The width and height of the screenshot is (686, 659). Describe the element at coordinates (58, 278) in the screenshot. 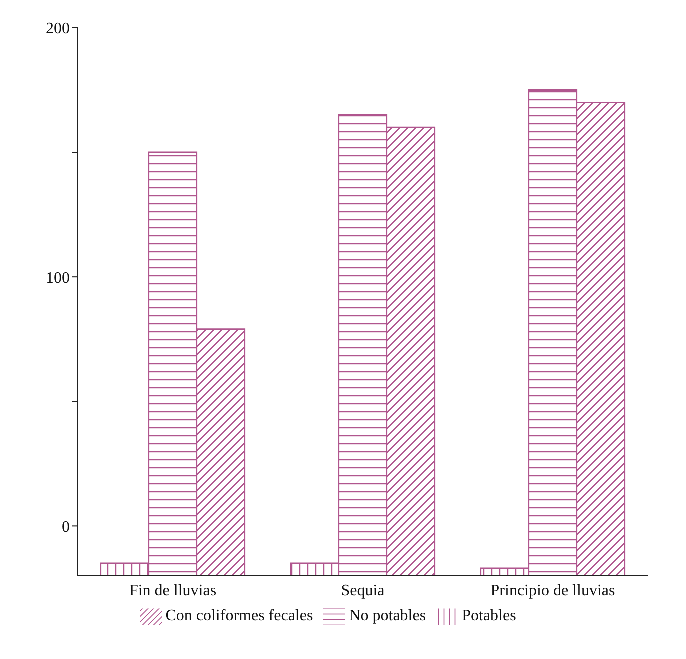

I see `y-tick-label: 100` at that location.